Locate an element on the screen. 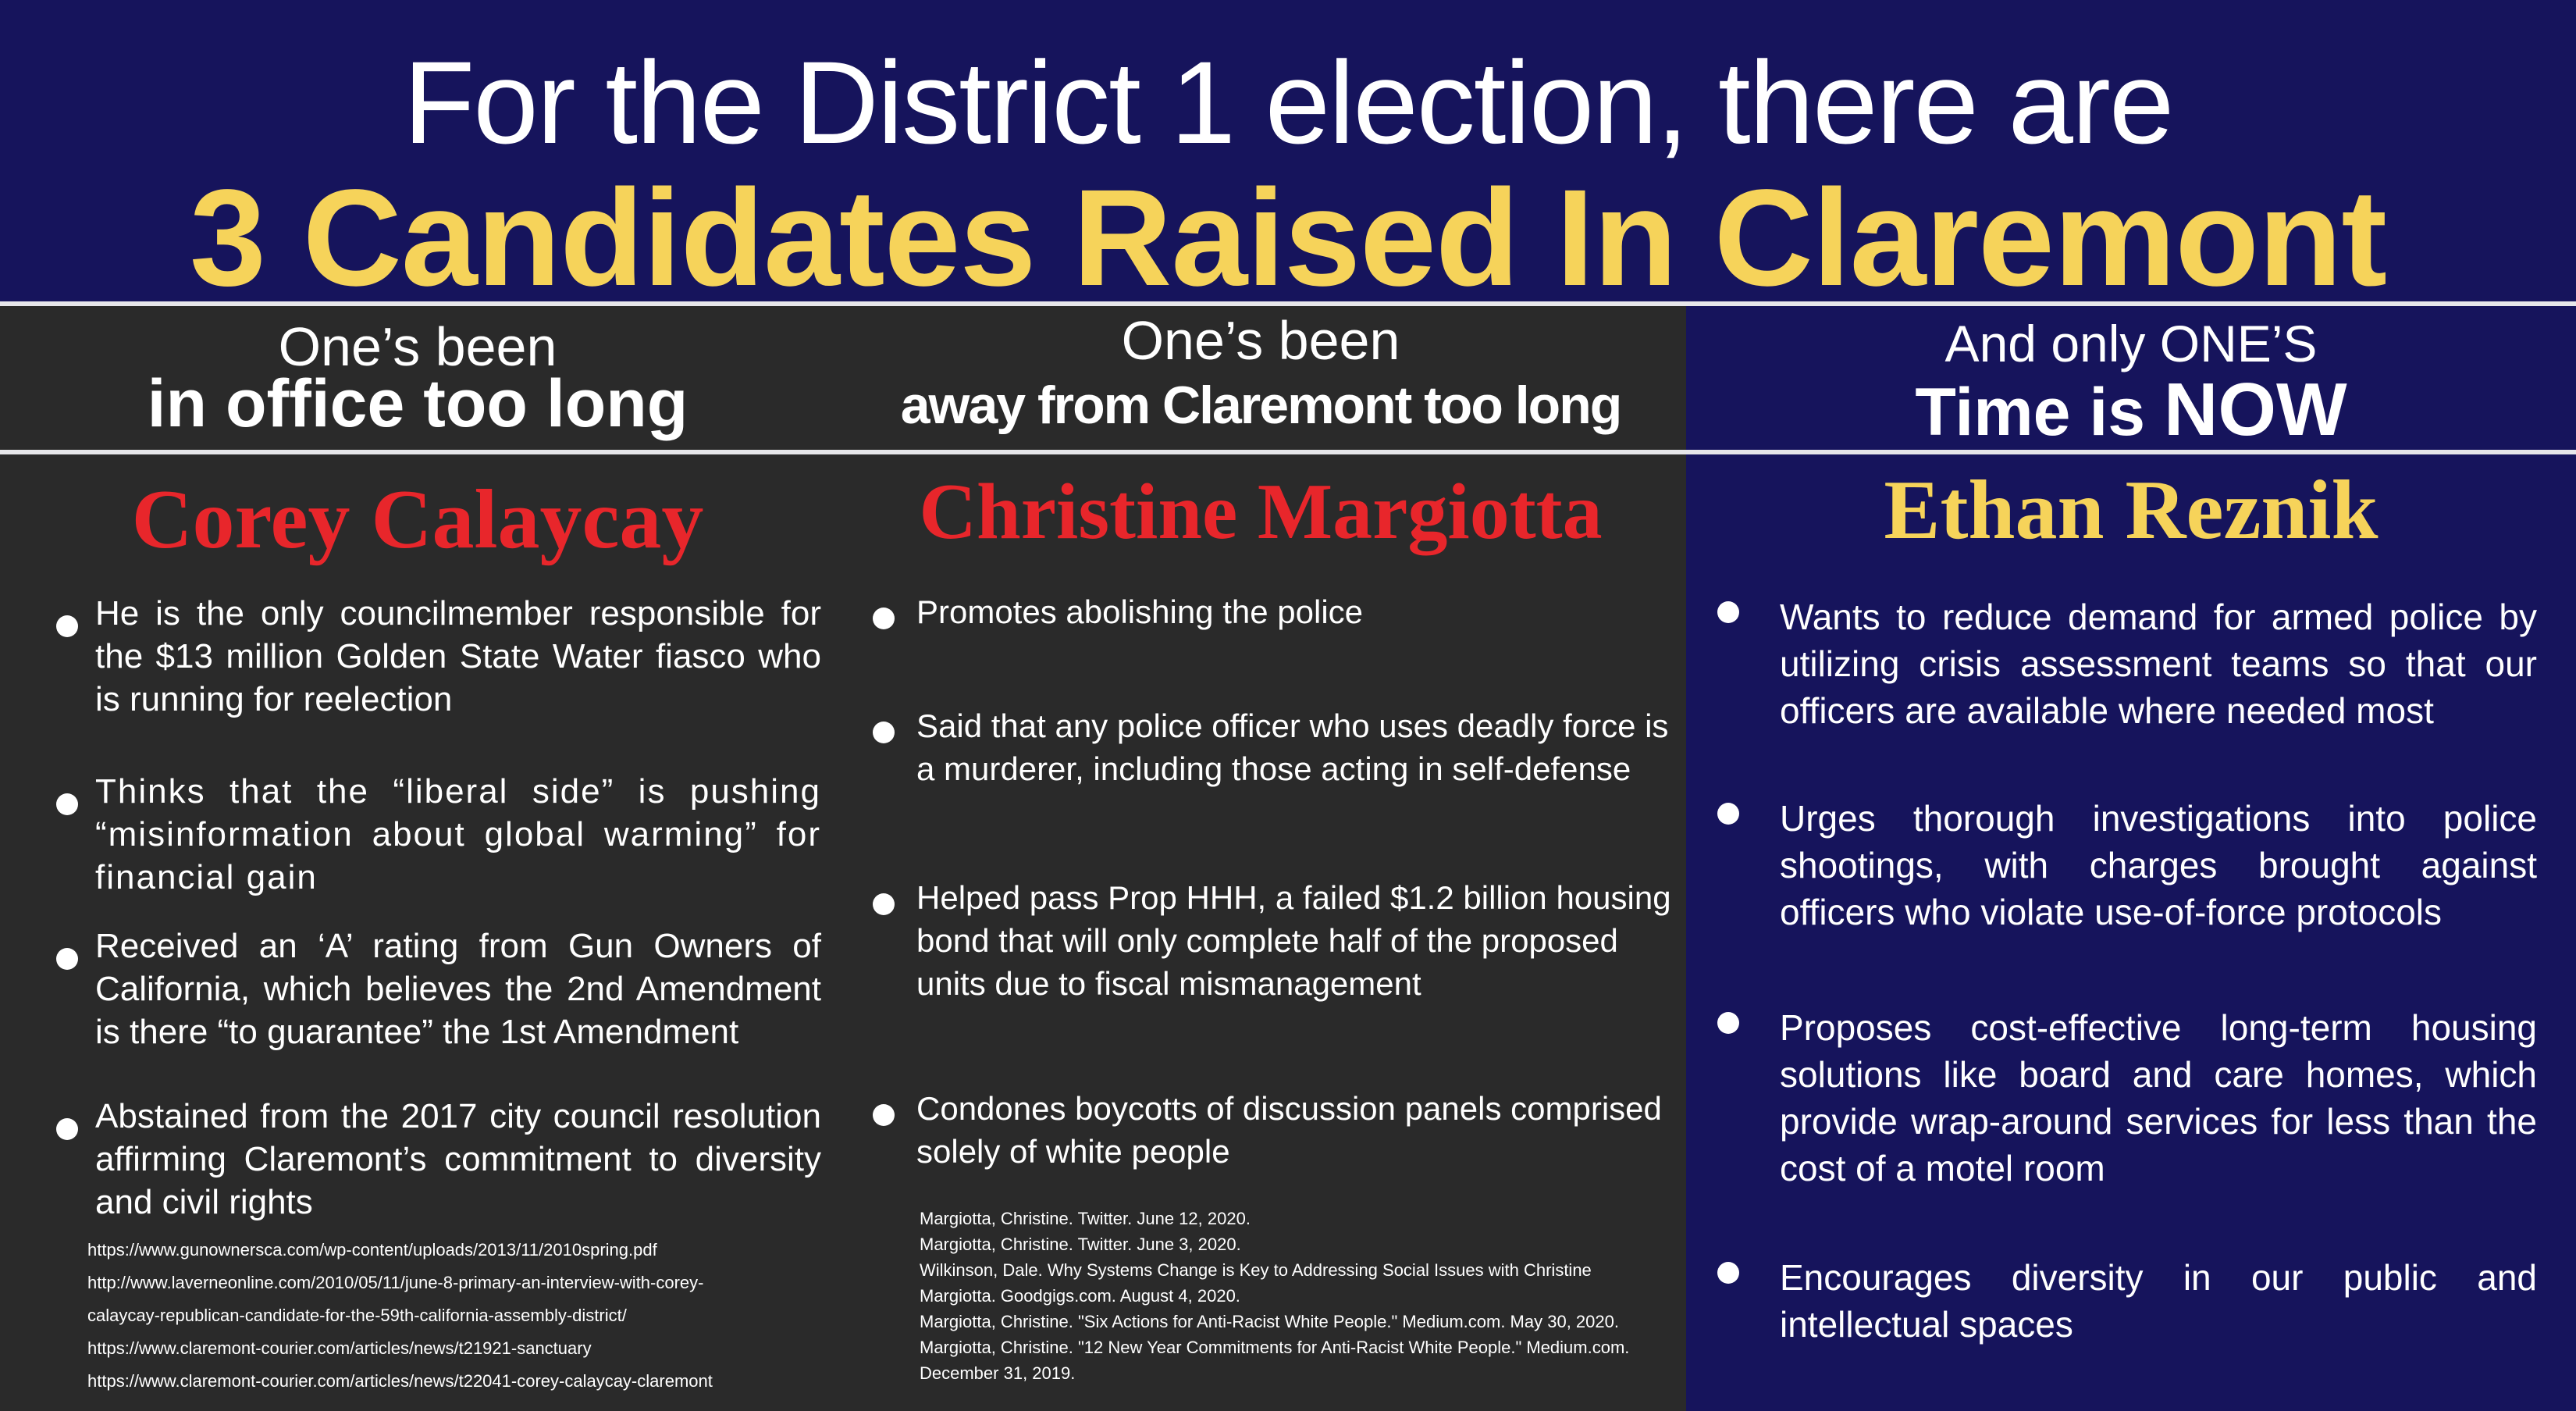 This screenshot has height=1411, width=2576. divider-middle is located at coordinates (1288, 452).